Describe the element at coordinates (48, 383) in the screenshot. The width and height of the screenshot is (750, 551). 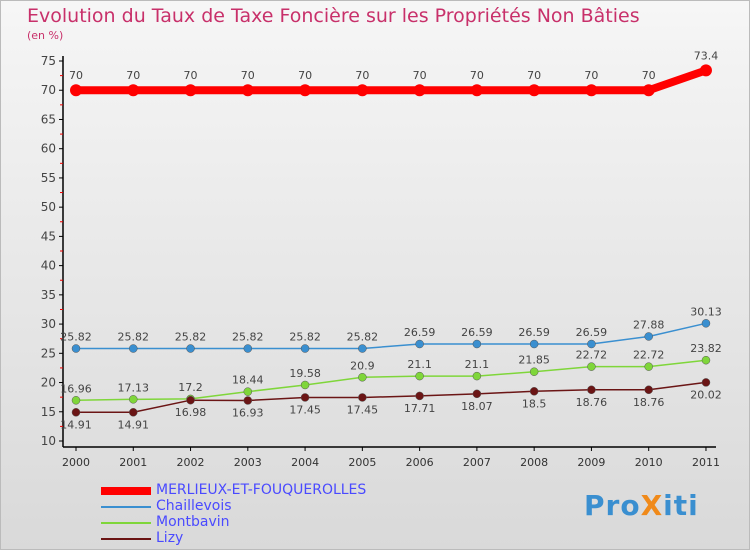
I see `y-tick-label: 20` at that location.